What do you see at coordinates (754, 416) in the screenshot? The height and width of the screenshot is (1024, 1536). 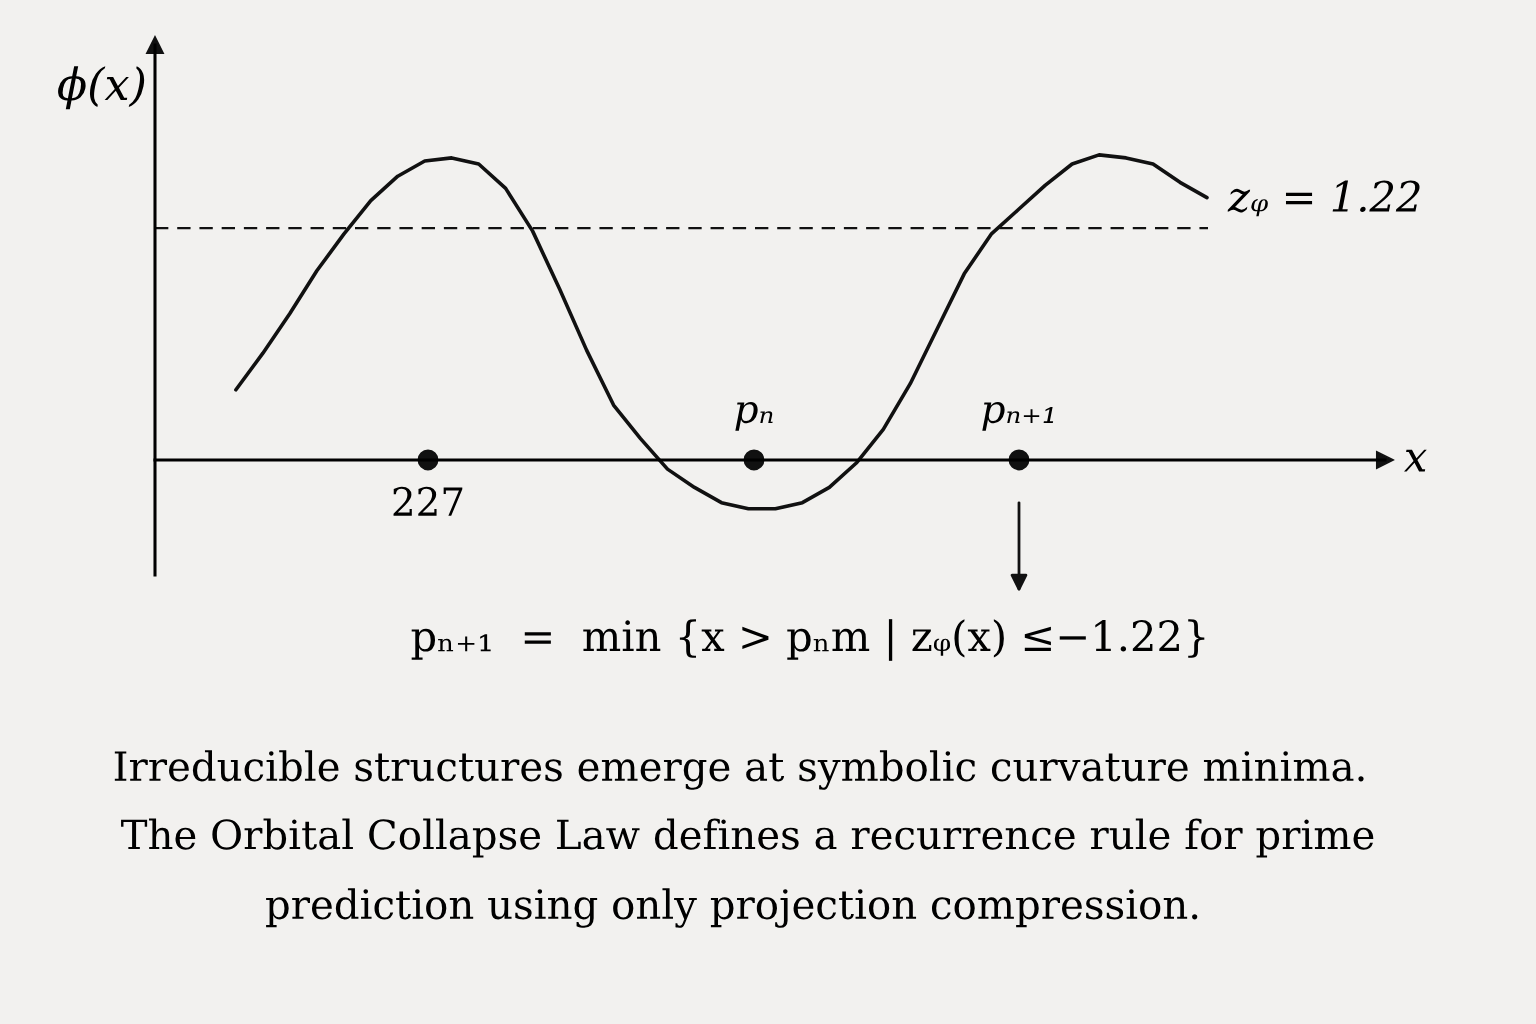 I see `annotation: pₙ` at bounding box center [754, 416].